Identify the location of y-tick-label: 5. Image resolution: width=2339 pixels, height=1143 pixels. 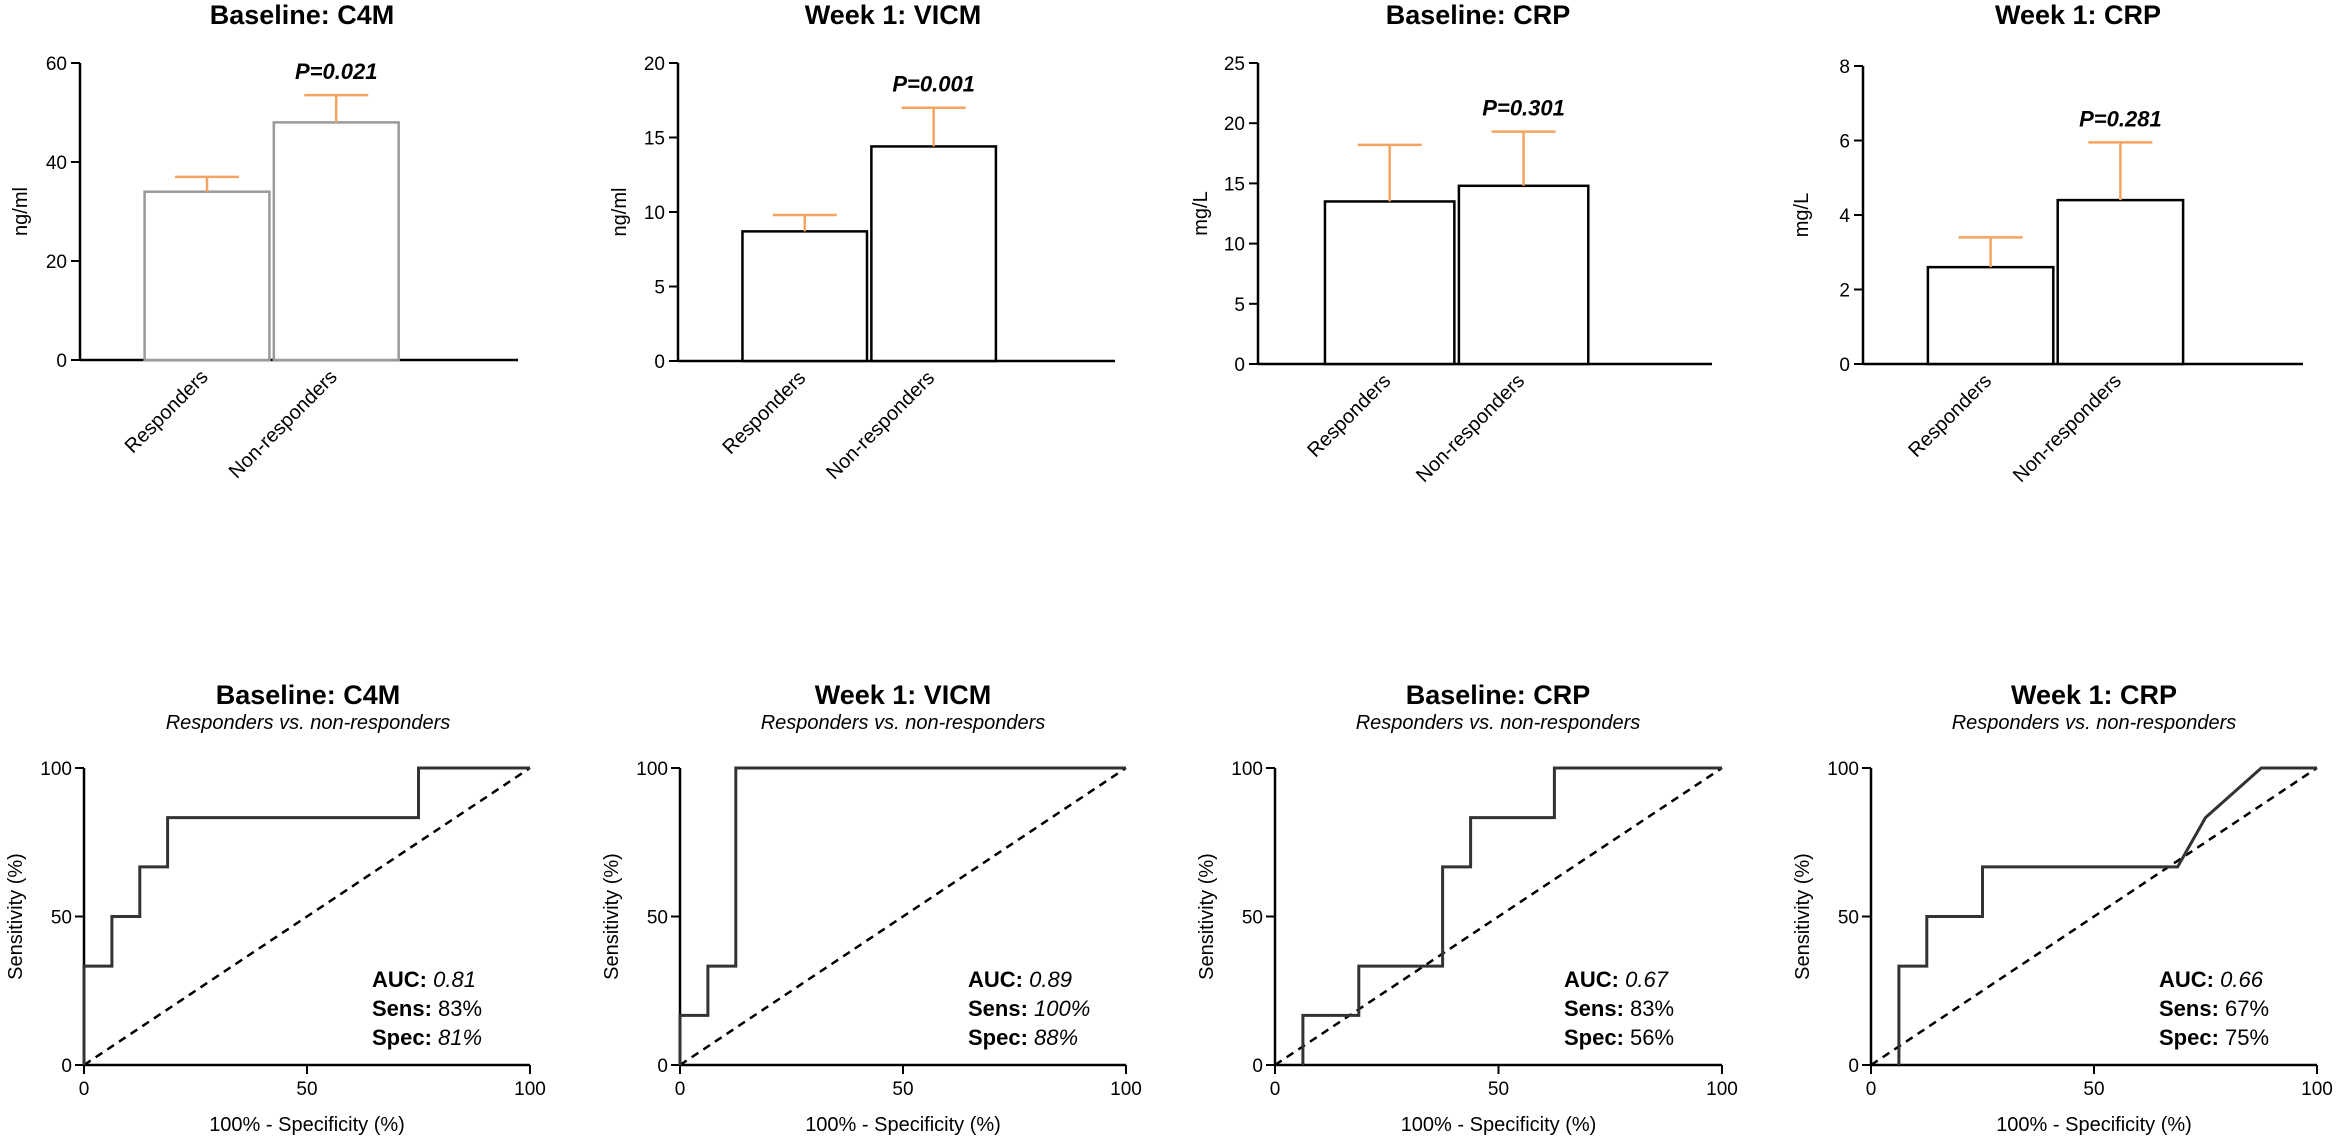
(659, 288).